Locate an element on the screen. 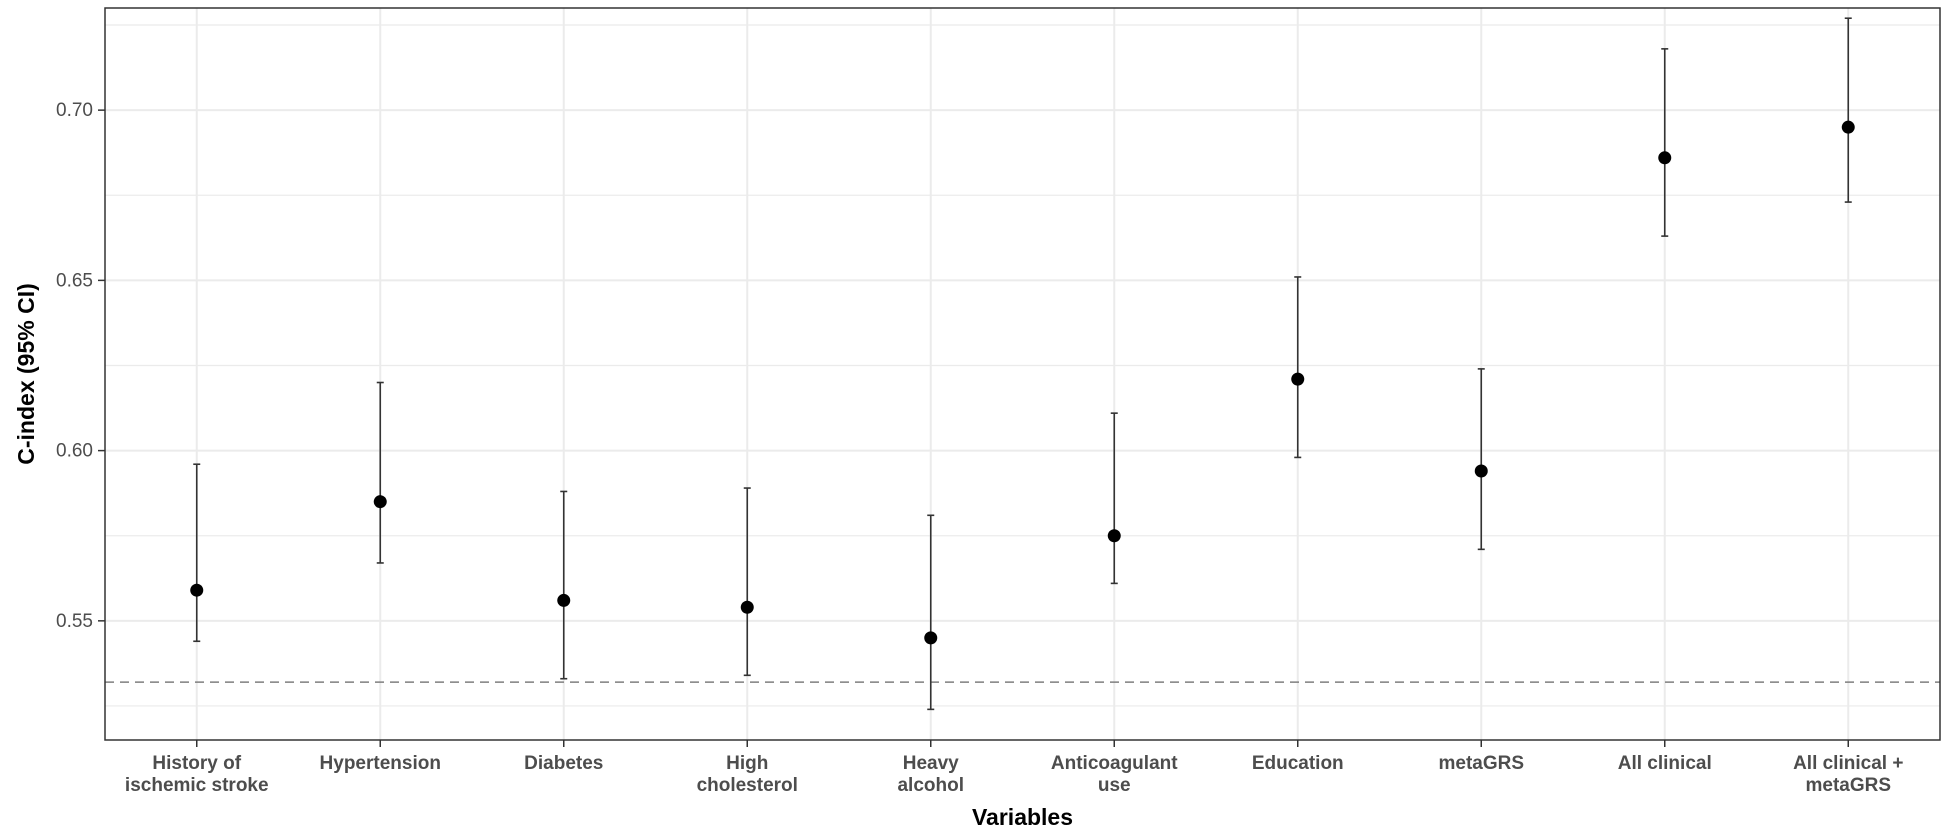  x-tick-label: All clinical is located at coordinates (1665, 763).